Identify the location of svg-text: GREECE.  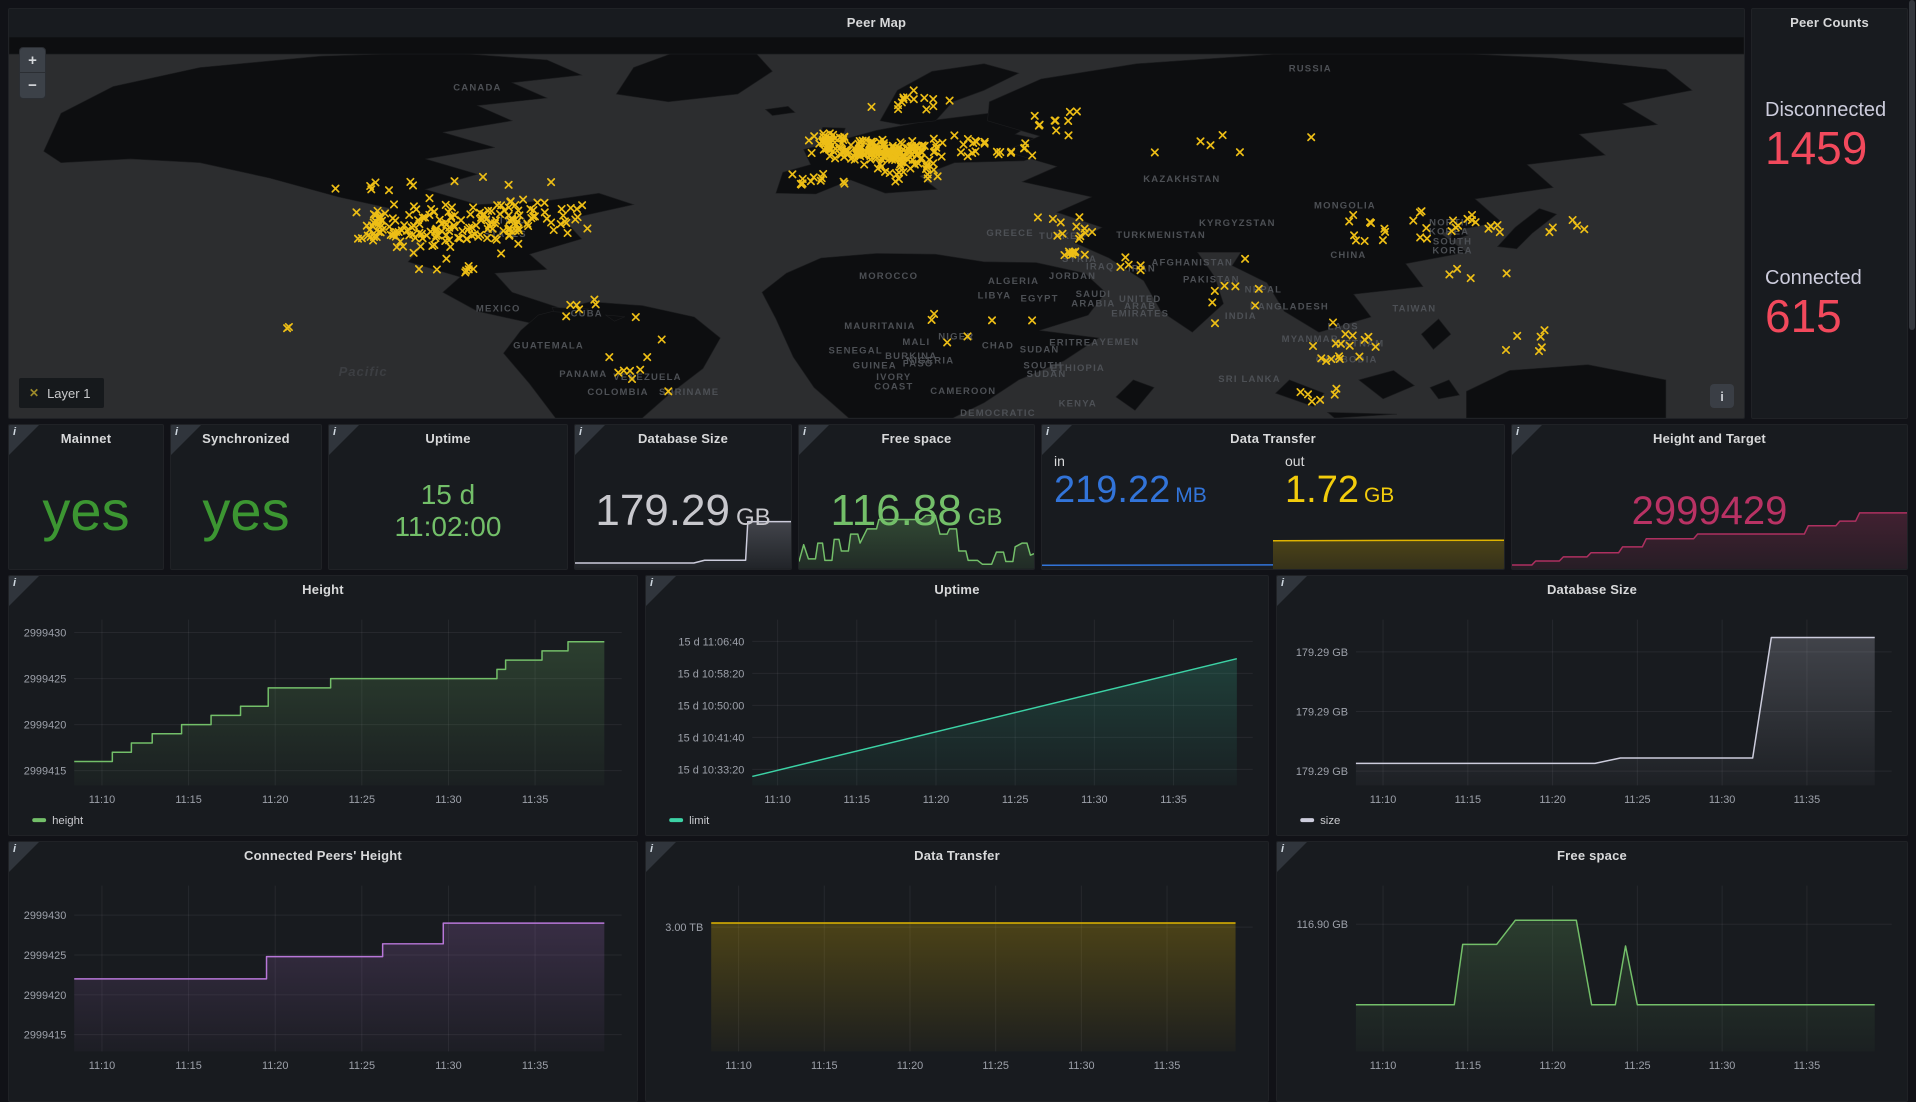
(1009, 233).